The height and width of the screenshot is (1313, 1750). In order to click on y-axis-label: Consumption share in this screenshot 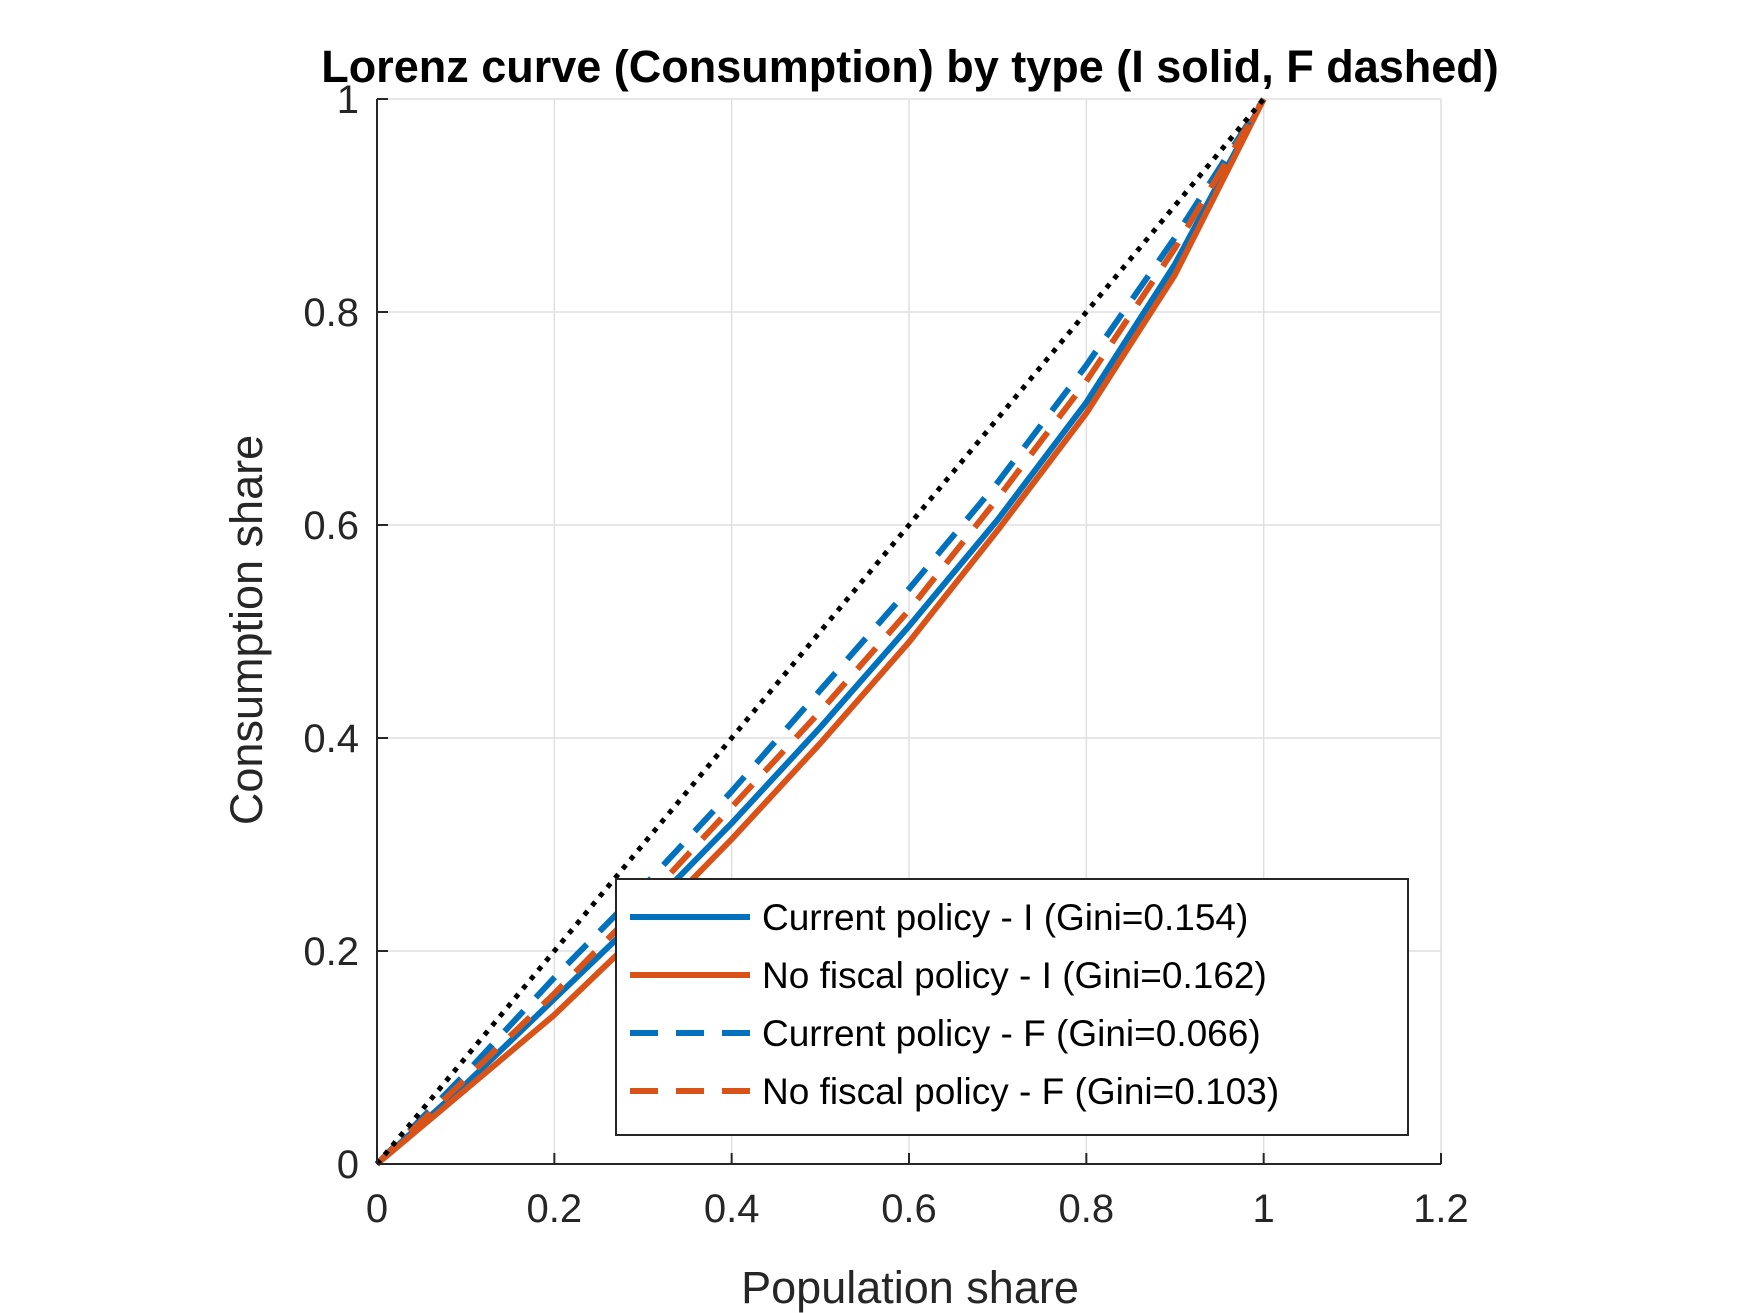, I will do `click(246, 630)`.